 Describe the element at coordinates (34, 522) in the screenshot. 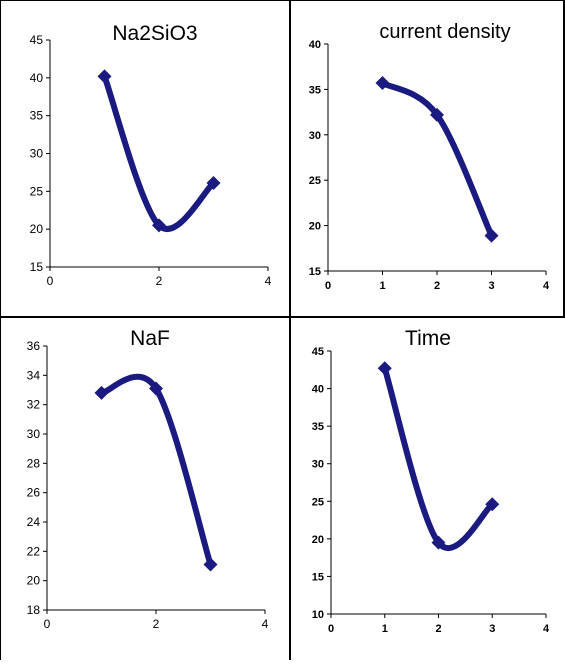

I see `y-tick-label: 24` at that location.